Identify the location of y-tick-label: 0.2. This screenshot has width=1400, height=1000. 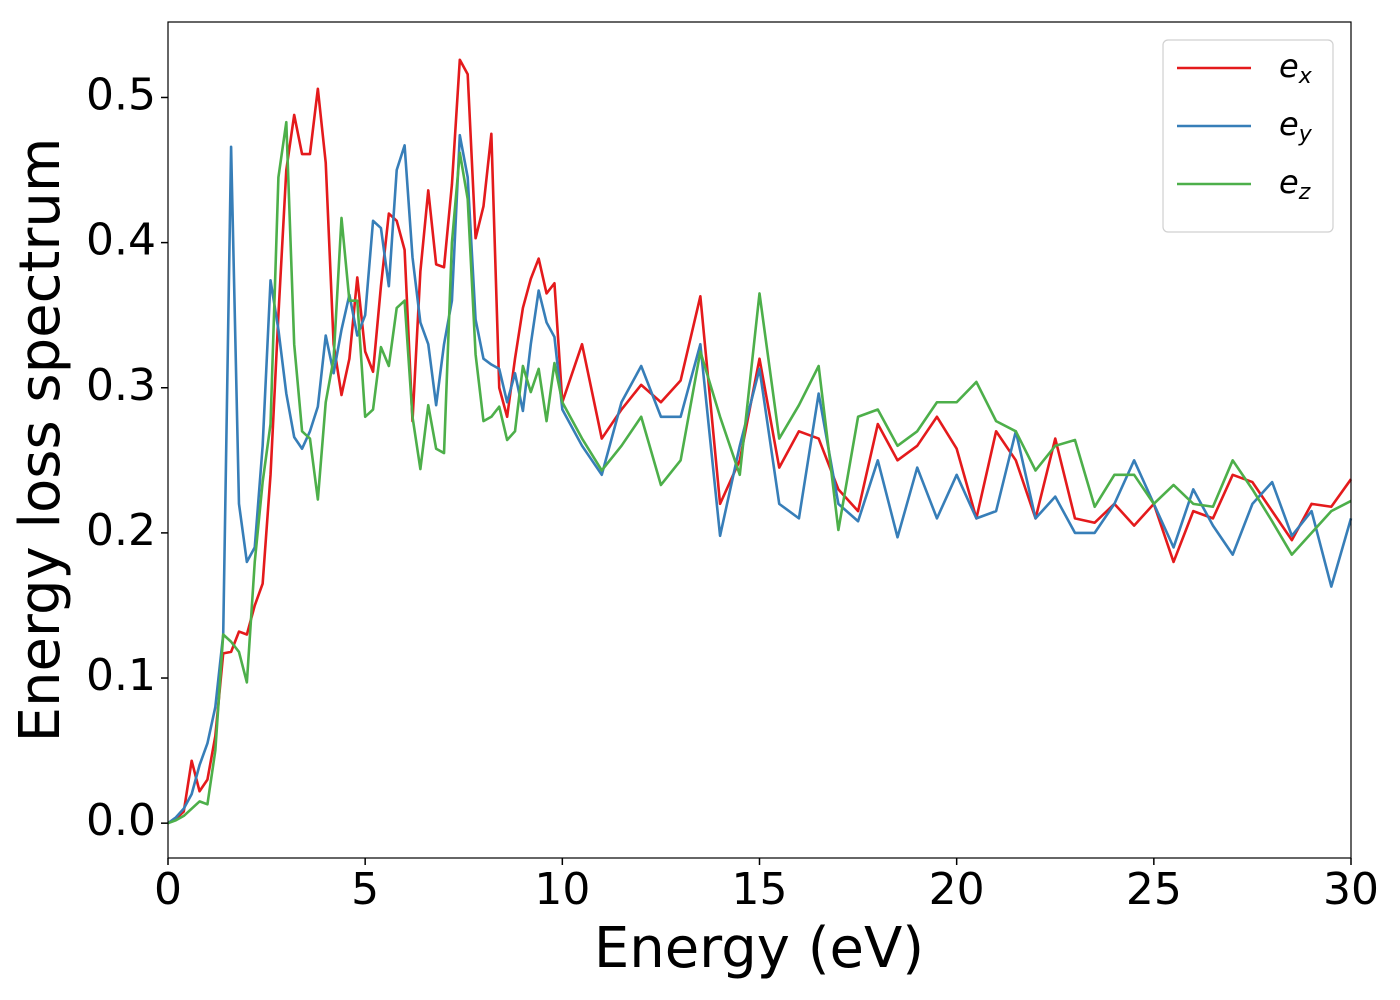
(121, 530).